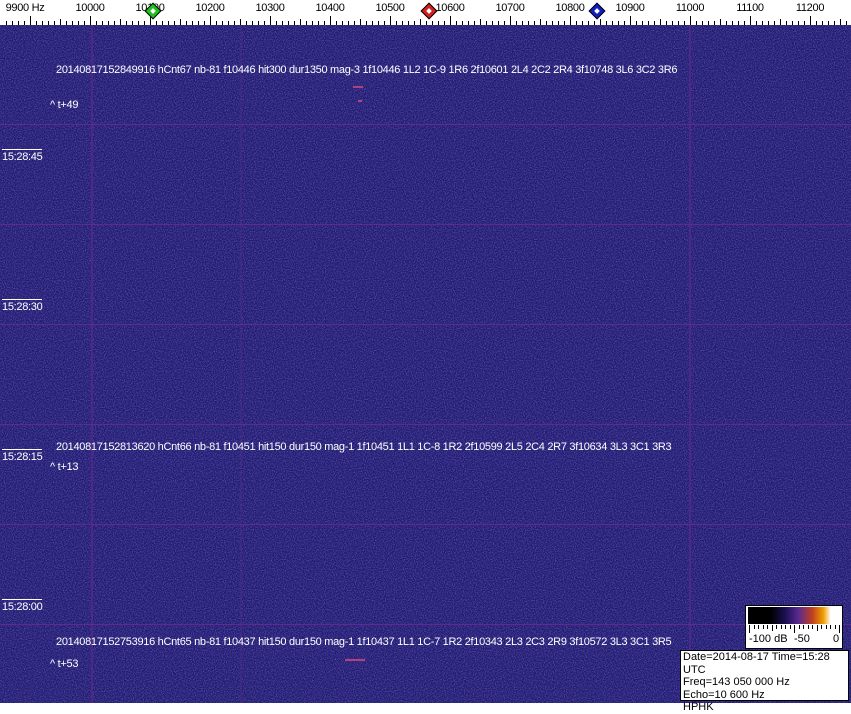 This screenshot has height=714, width=851. What do you see at coordinates (358, 87) in the screenshot?
I see `echo-trace` at bounding box center [358, 87].